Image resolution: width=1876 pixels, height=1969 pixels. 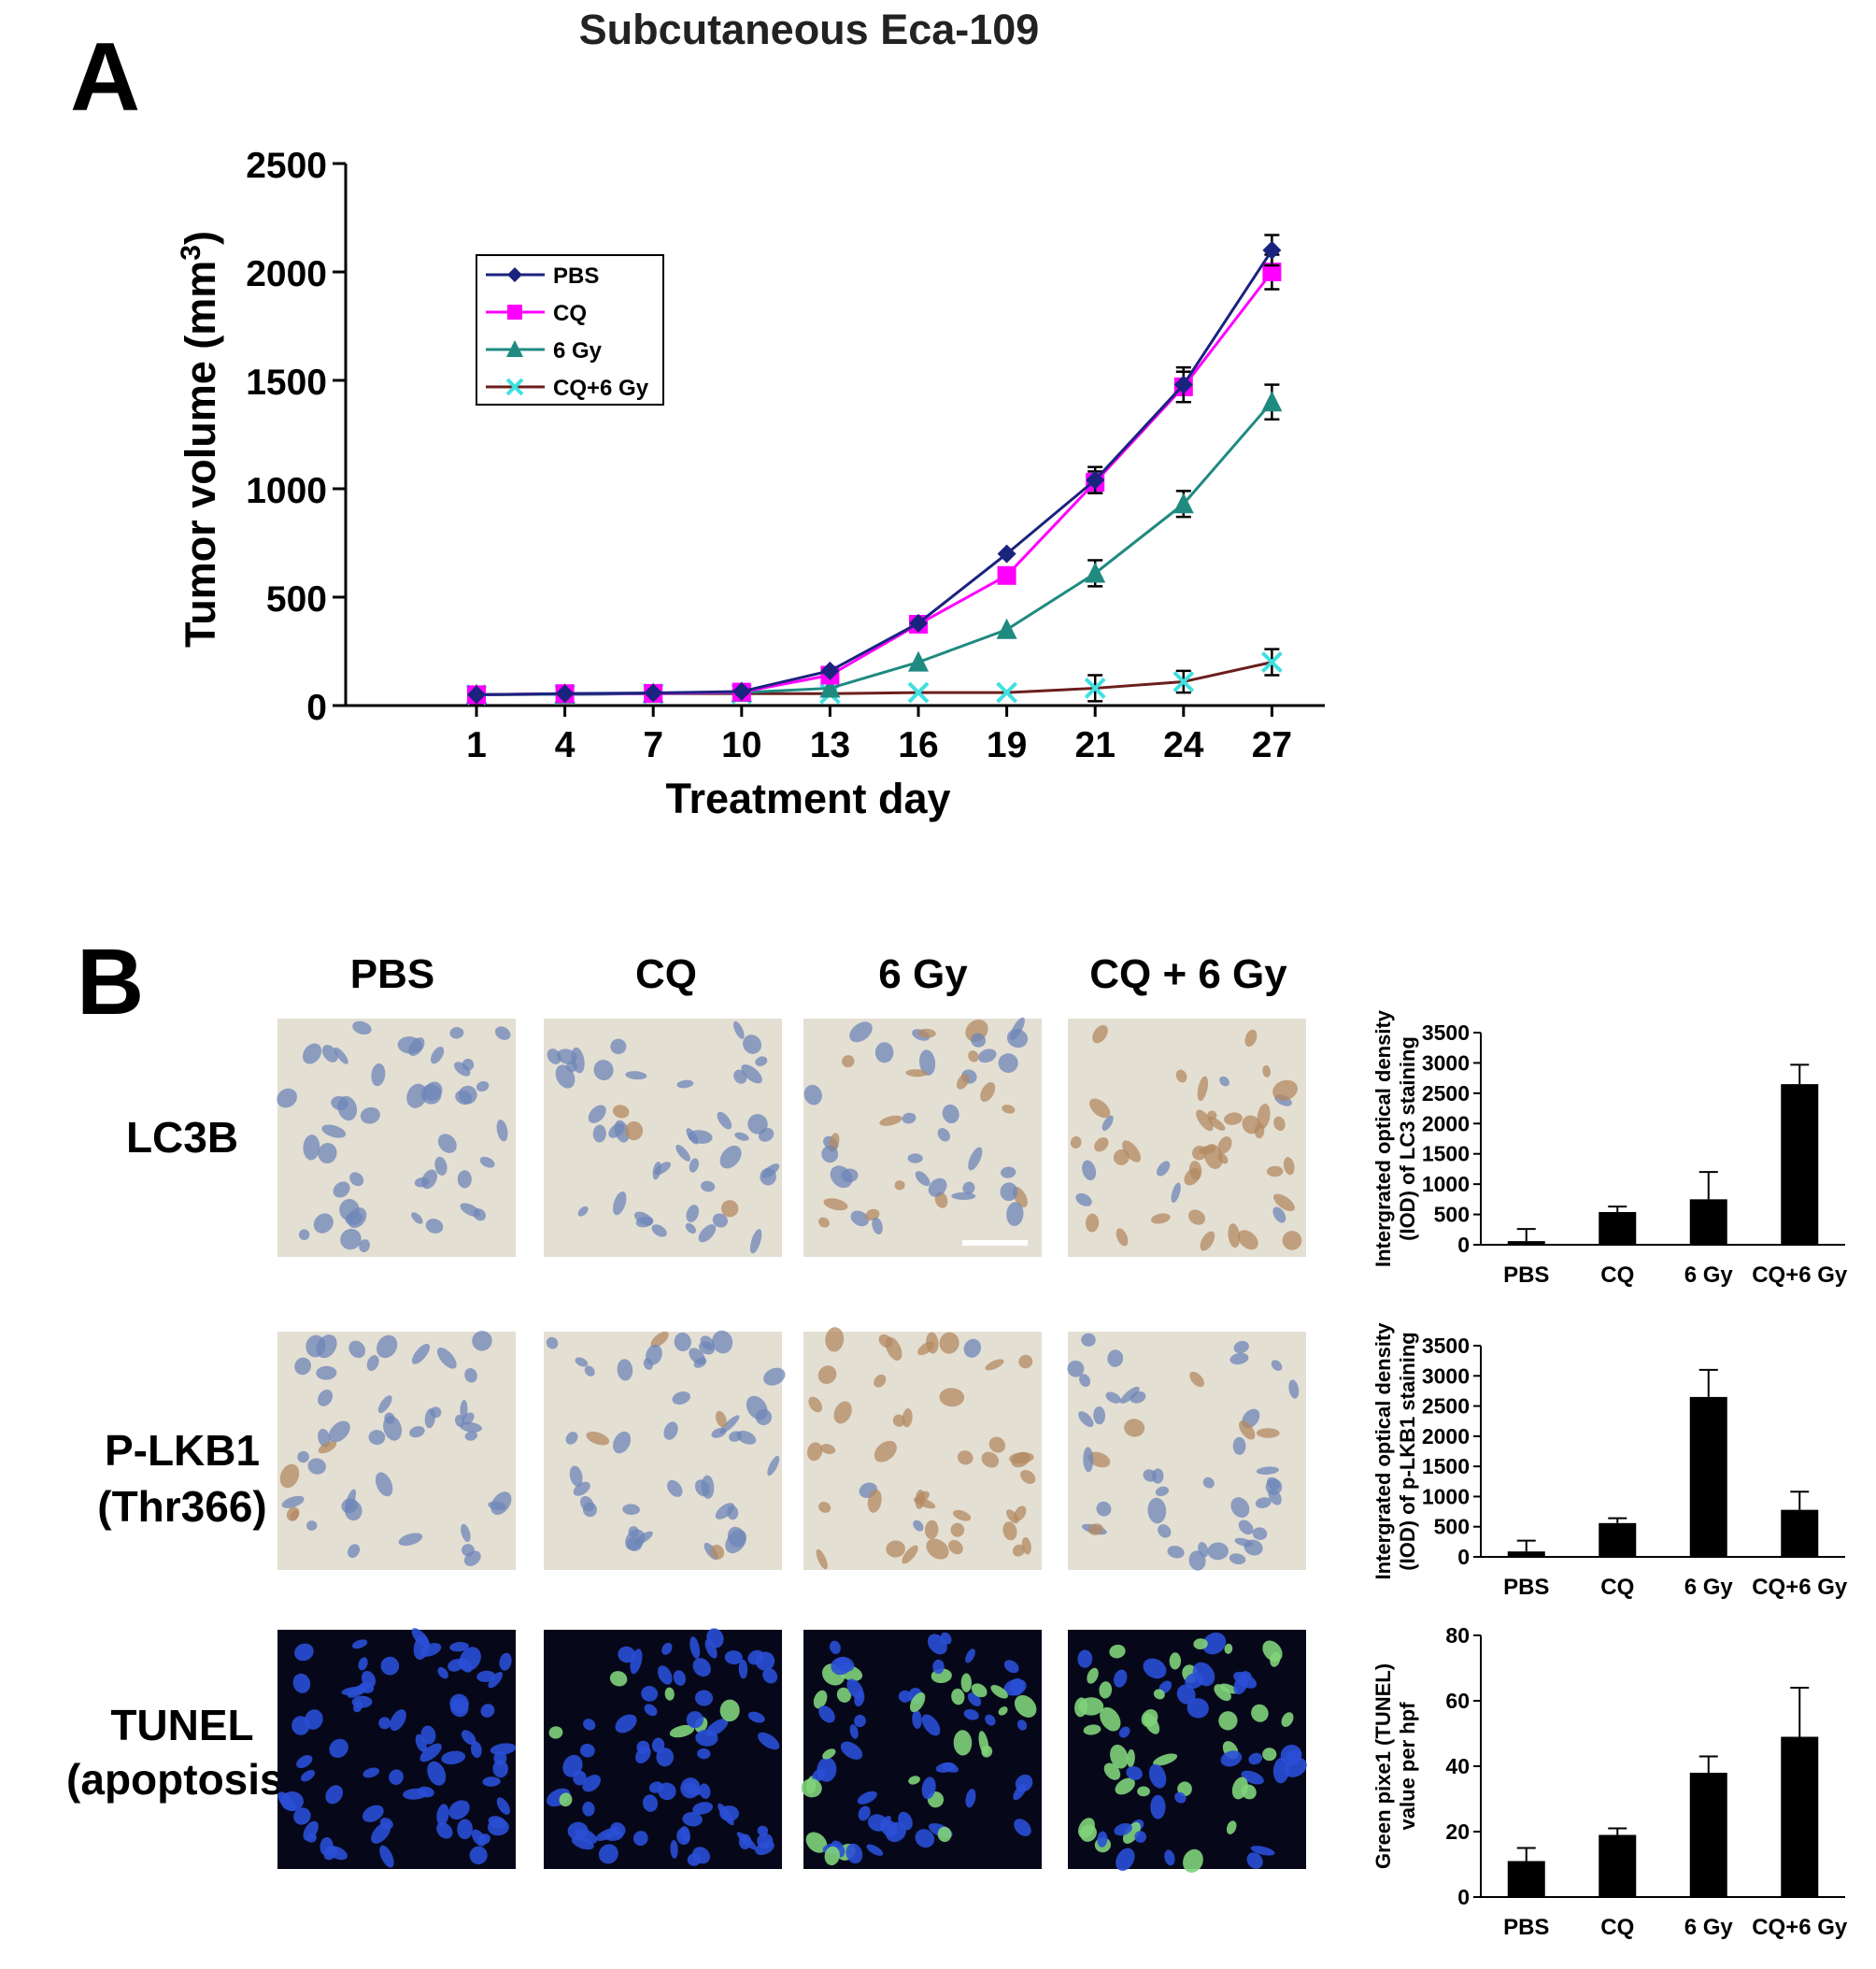 What do you see at coordinates (1458, 1831) in the screenshot?
I see `y-tick-label: 20` at bounding box center [1458, 1831].